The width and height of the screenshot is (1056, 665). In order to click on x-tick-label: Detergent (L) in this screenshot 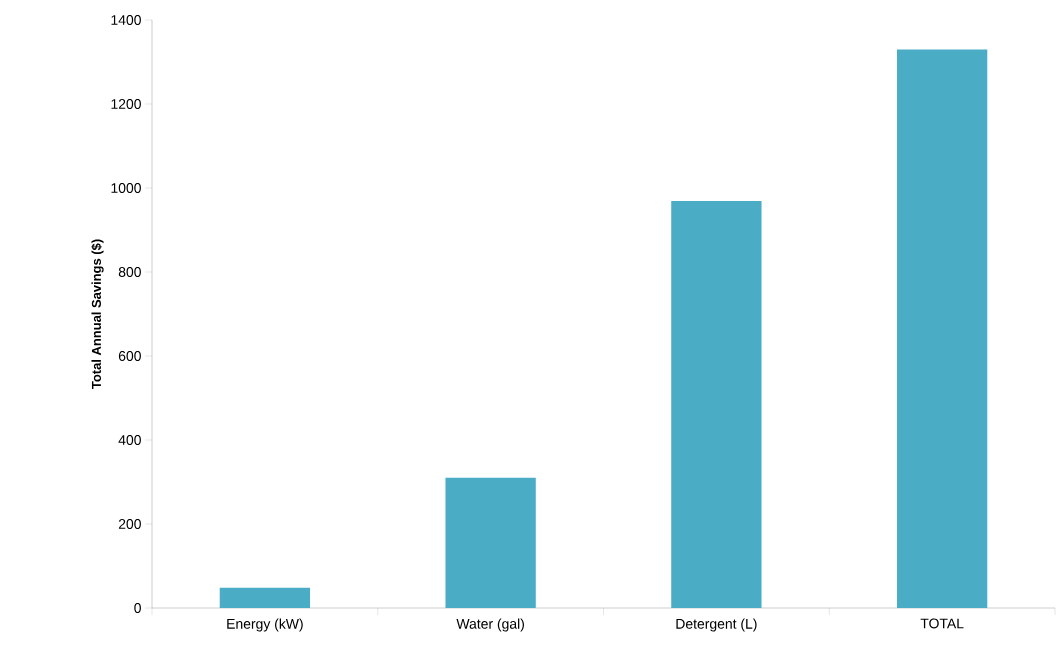, I will do `click(716, 625)`.